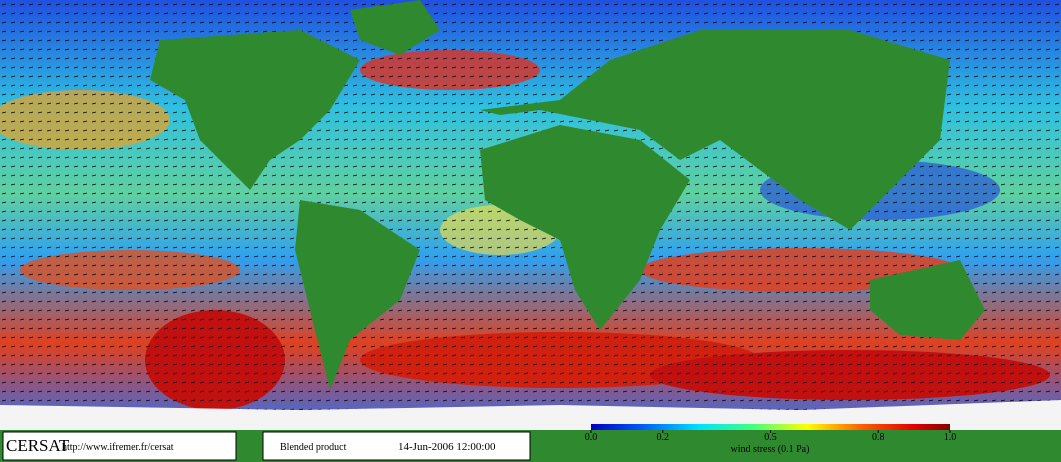 The height and width of the screenshot is (462, 1061). I want to click on date: 14-Jun-2006 12:00:00, so click(447, 447).